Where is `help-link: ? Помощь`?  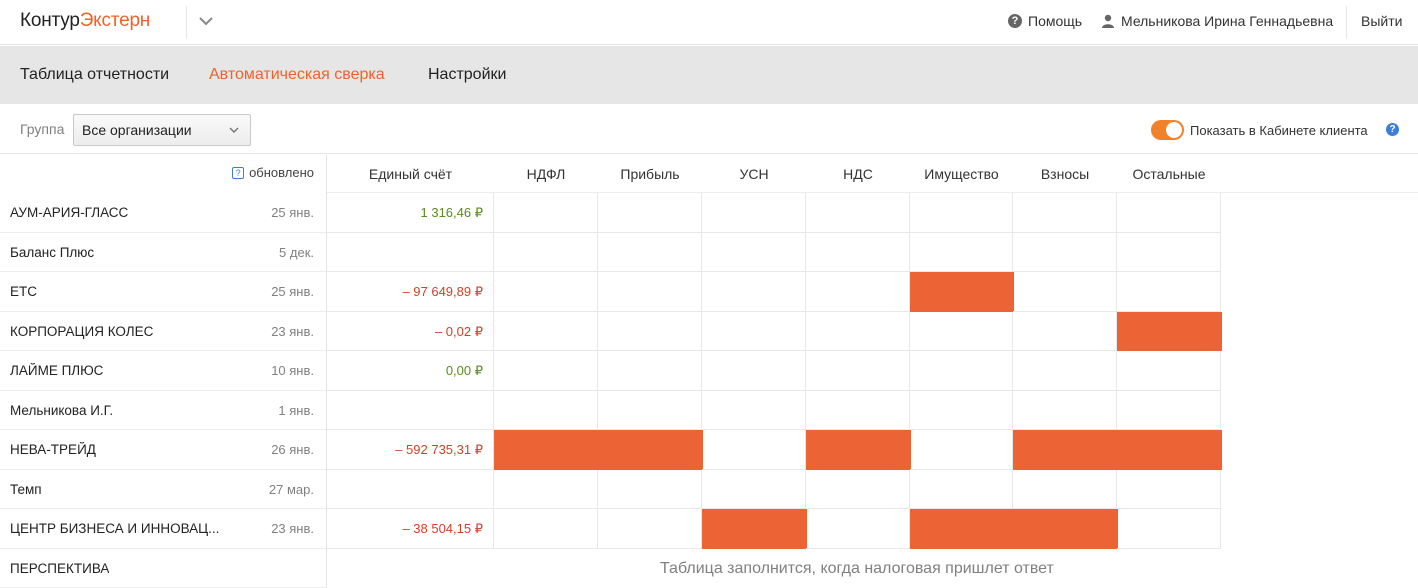
help-link: ? Помощь is located at coordinates (1045, 21).